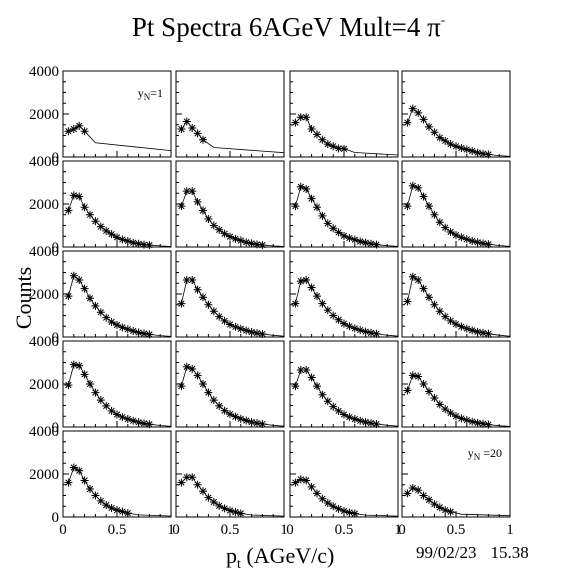  Describe the element at coordinates (280, 557) in the screenshot. I see `x-axis-label: pt (AGeV/c)` at that location.